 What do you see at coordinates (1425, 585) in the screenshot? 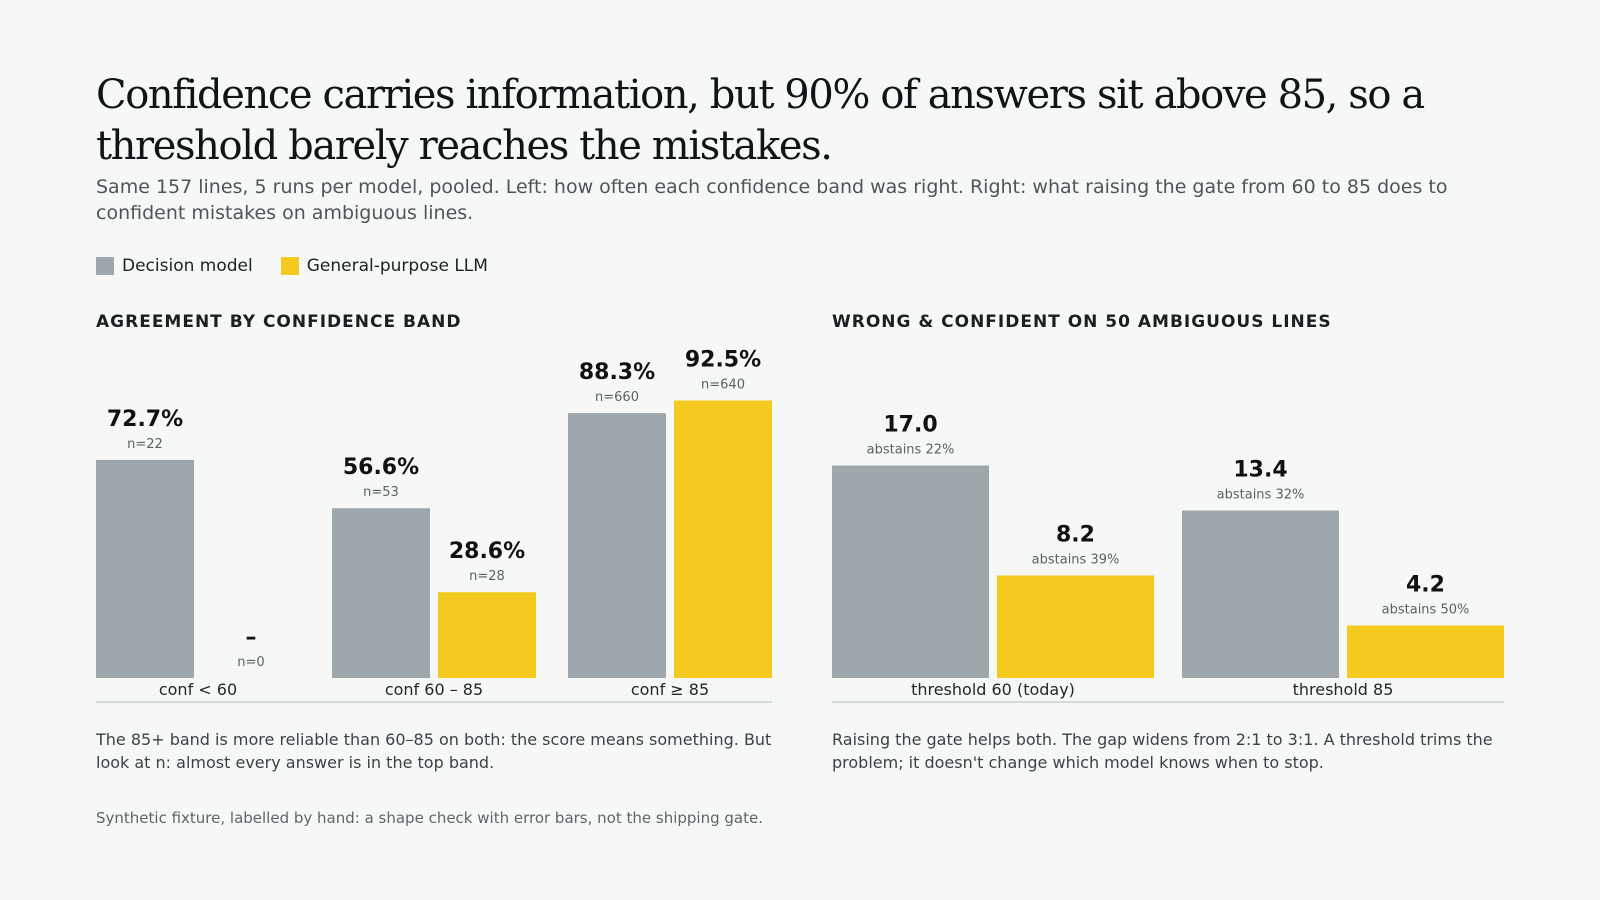
I see `chart-1-value-label-general-purpose-llm-1: 4.2` at bounding box center [1425, 585].